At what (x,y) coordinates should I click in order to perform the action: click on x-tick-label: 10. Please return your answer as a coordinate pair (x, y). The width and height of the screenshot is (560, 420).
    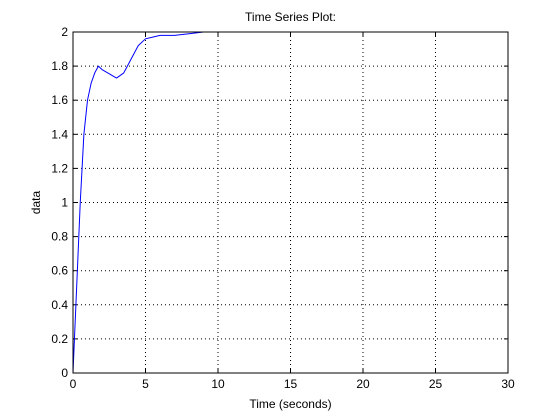
    Looking at the image, I should click on (218, 384).